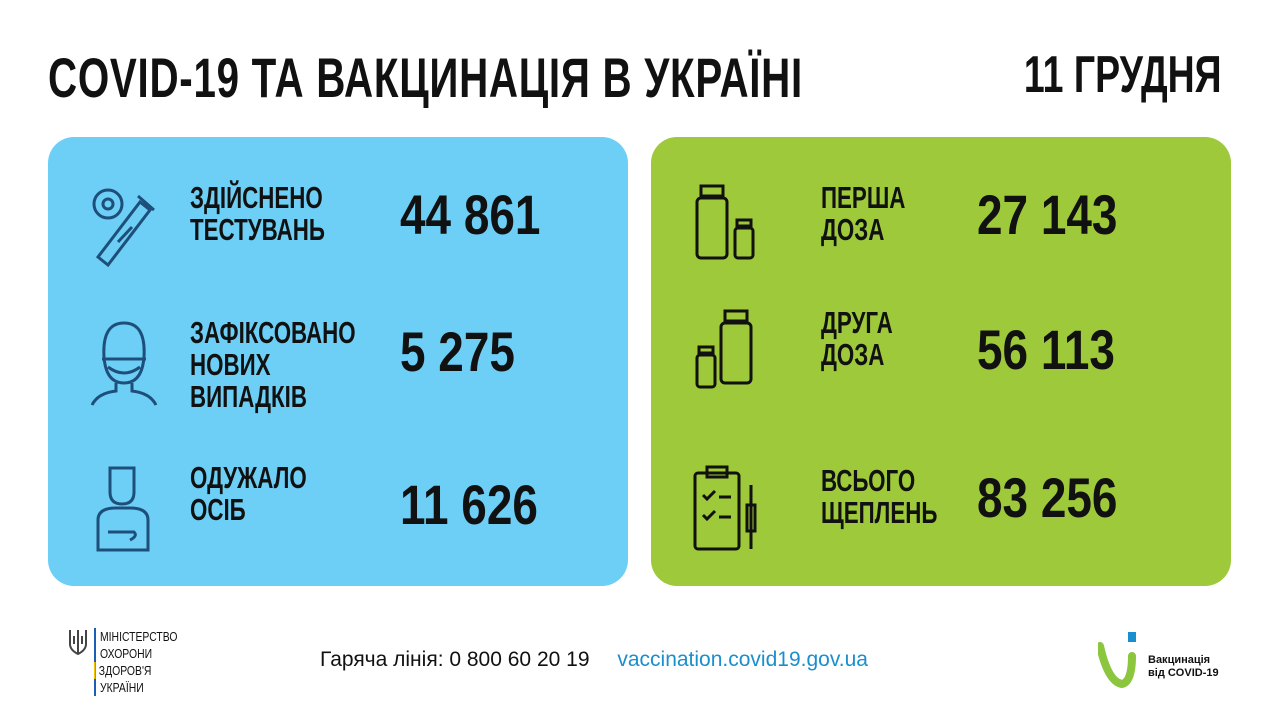 This screenshot has width=1280, height=720. I want to click on new-cases-value: 5 275, so click(457, 351).